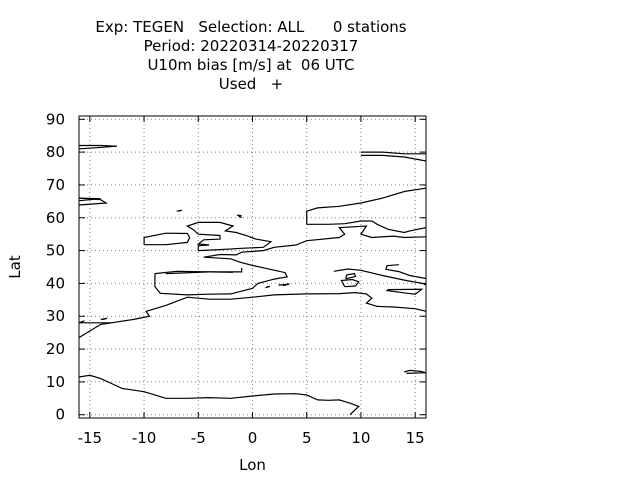 The width and height of the screenshot is (640, 480). I want to click on y-tick-label: 60, so click(55, 218).